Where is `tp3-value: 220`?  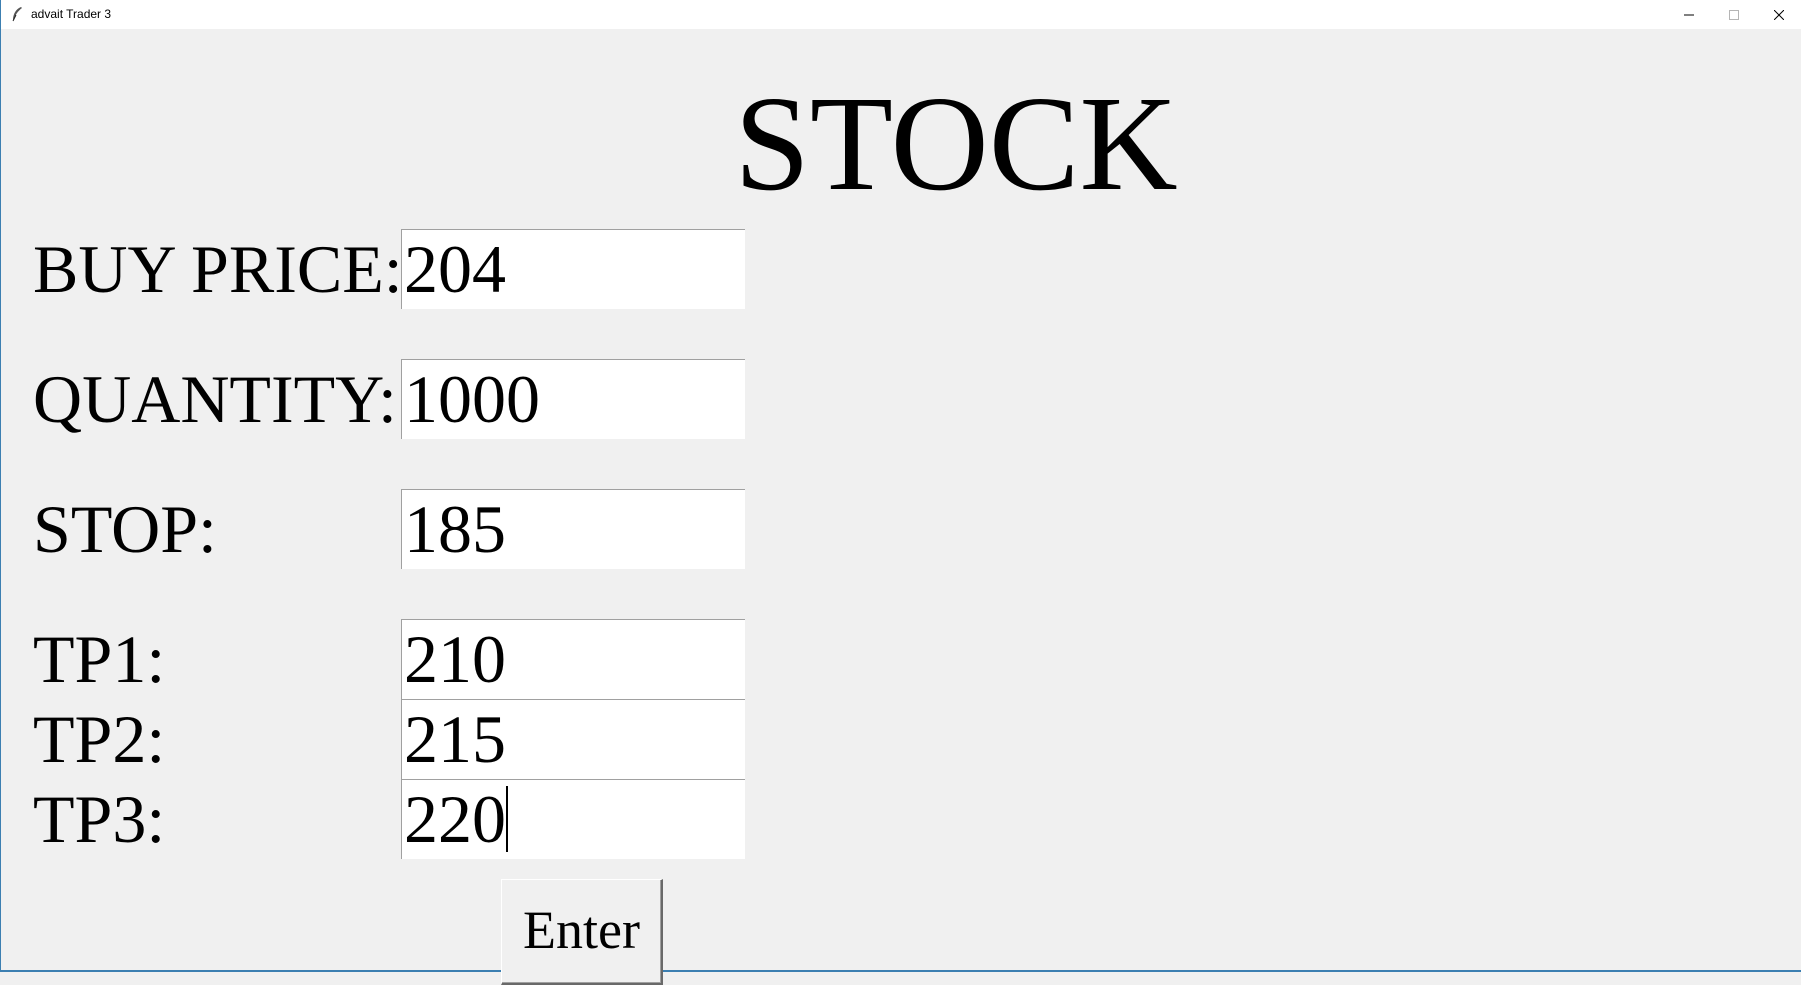 tp3-value: 220 is located at coordinates (455, 819).